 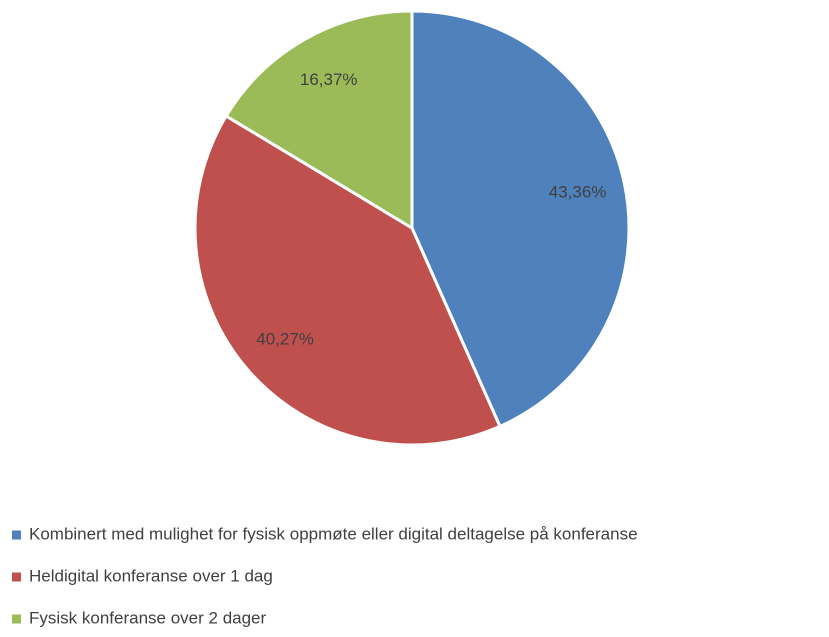 I want to click on data-label: 43,36%, so click(x=578, y=191).